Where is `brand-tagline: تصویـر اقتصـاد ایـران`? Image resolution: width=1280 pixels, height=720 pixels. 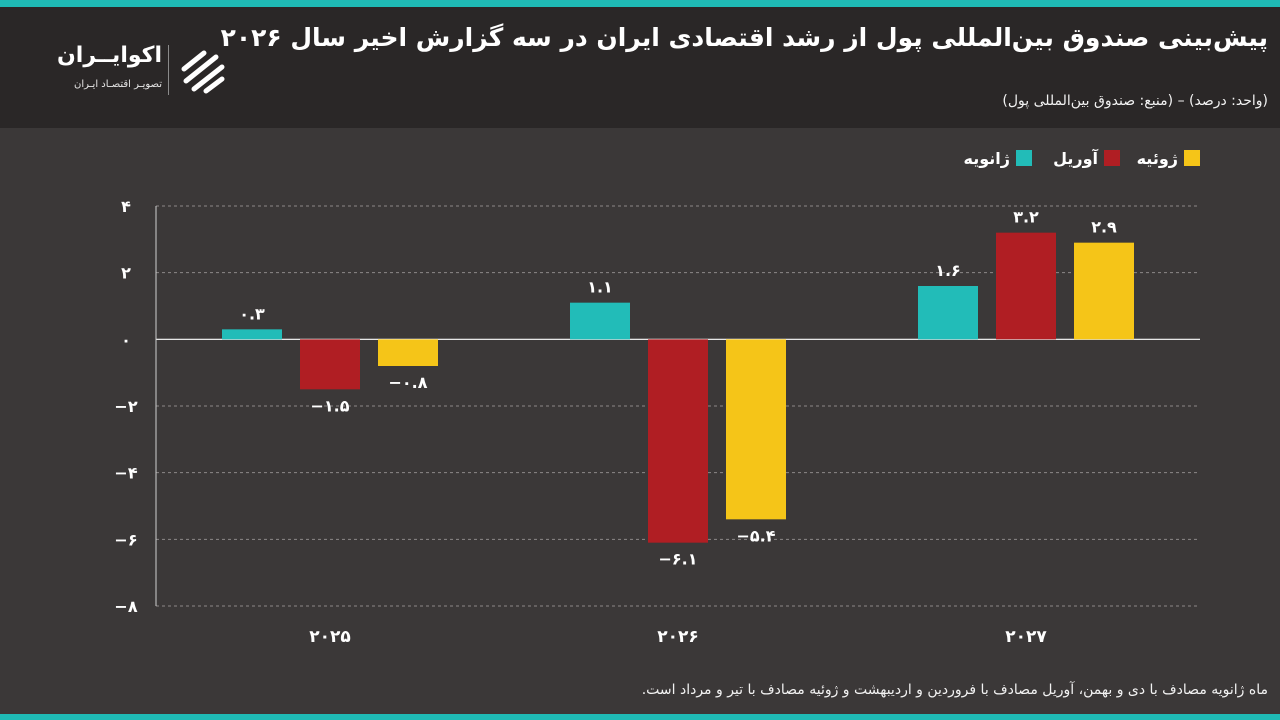 brand-tagline: تصویـر اقتصـاد ایـران is located at coordinates (117, 84).